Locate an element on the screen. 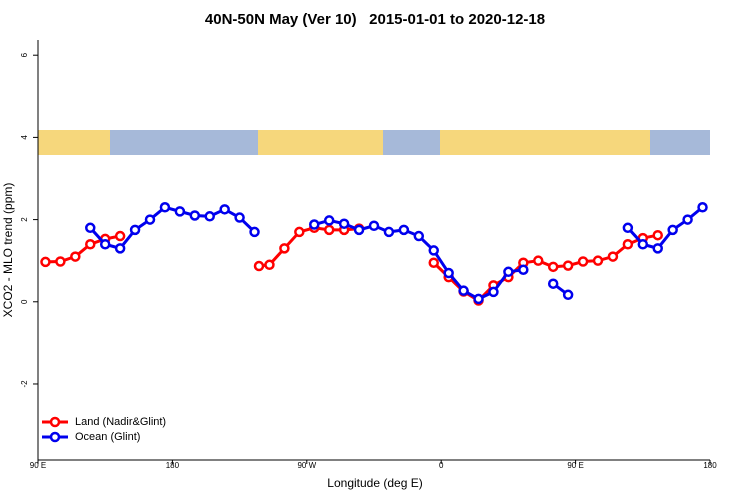 The width and height of the screenshot is (750, 500). y-tick-label: 4 is located at coordinates (24, 137).